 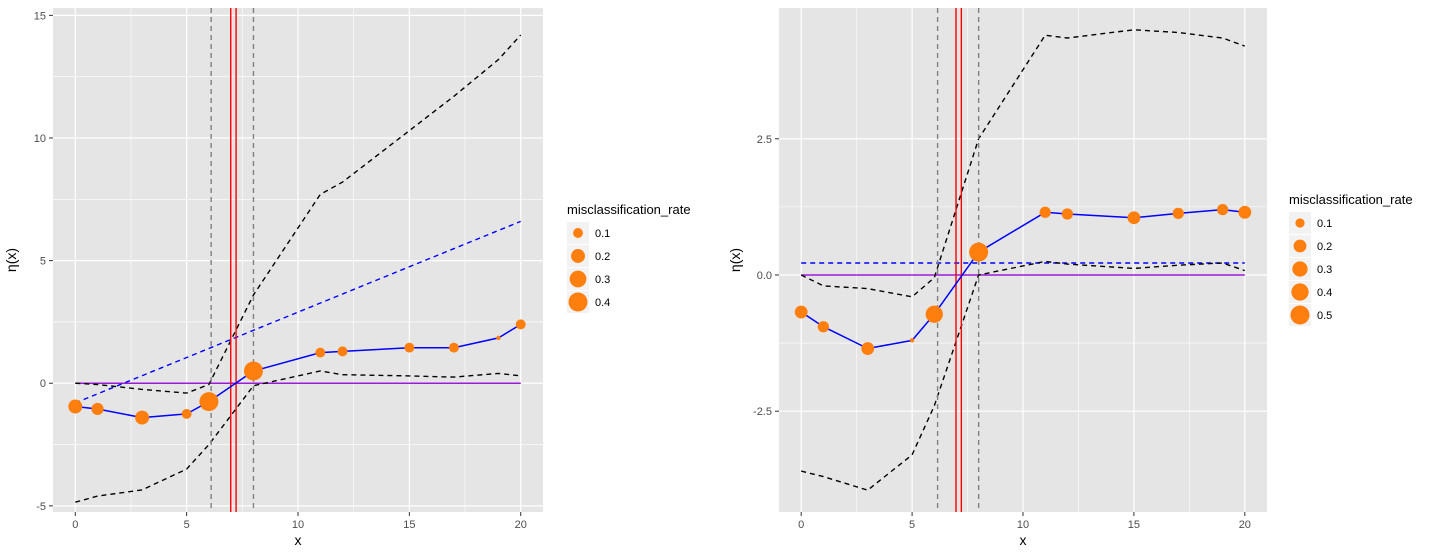 I want to click on y-tick-label: 0.0, so click(x=764, y=276).